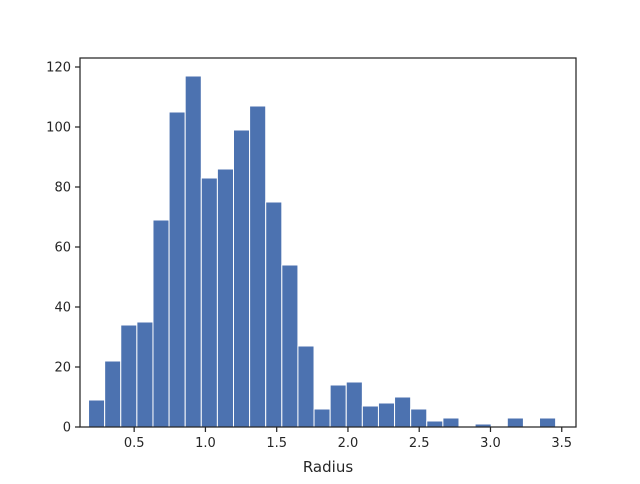  I want to click on x-tick-label: 2.0, so click(348, 443).